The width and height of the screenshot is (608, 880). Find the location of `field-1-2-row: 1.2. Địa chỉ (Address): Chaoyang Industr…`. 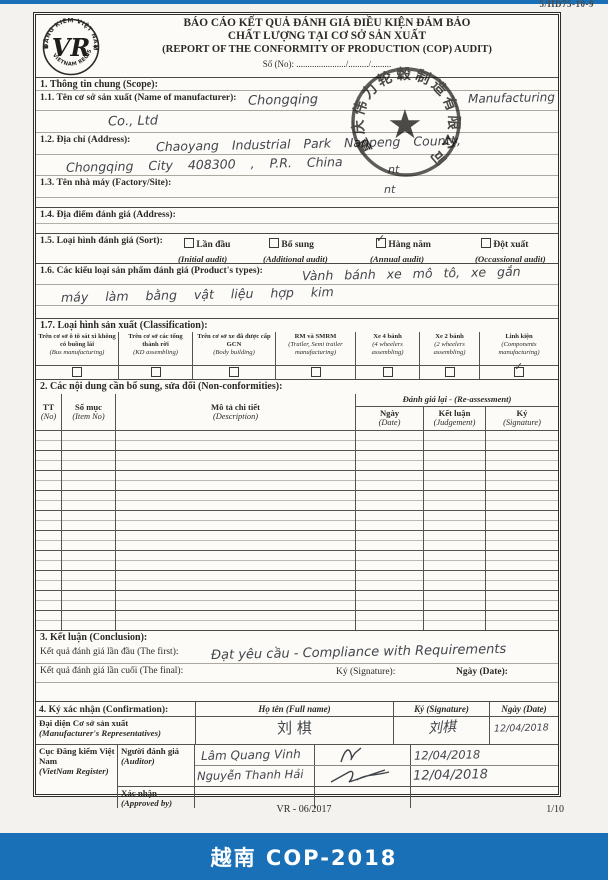

field-1-2-row: 1.2. Địa chỉ (Address): Chaoyang Industr… is located at coordinates (297, 144).